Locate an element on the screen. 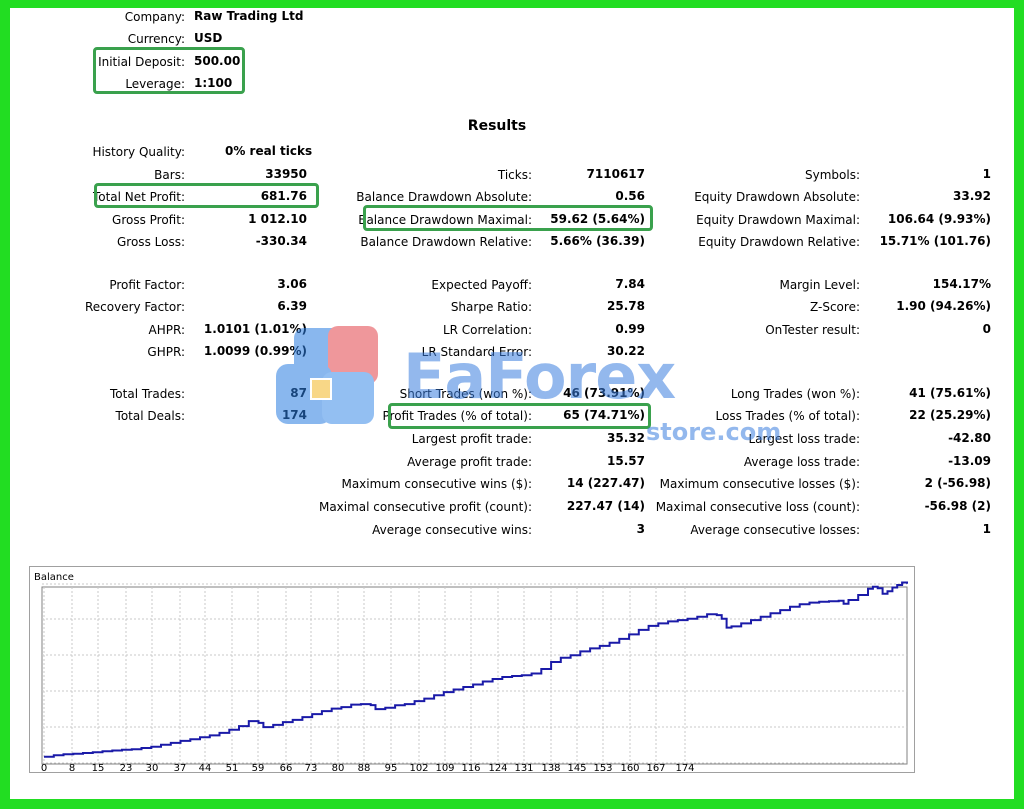  col3-stat-label: Equity Drawdown Maximal: is located at coordinates (778, 220).